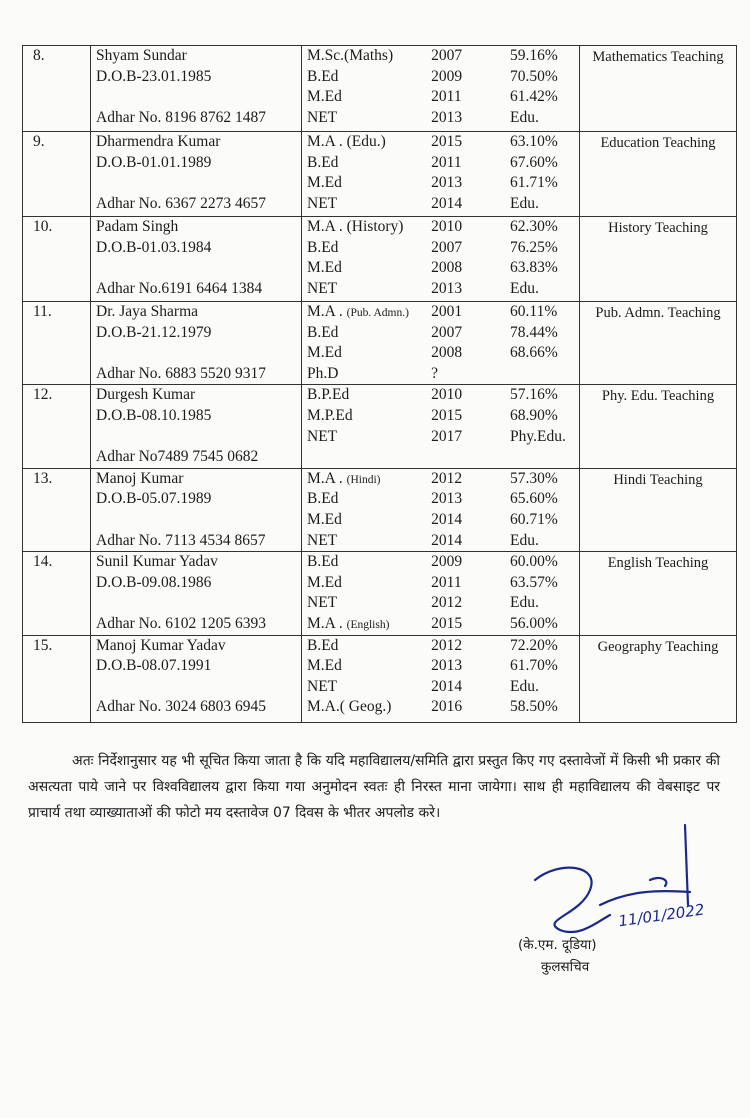  Describe the element at coordinates (658, 678) in the screenshot. I see `subject: Geography Teaching` at that location.